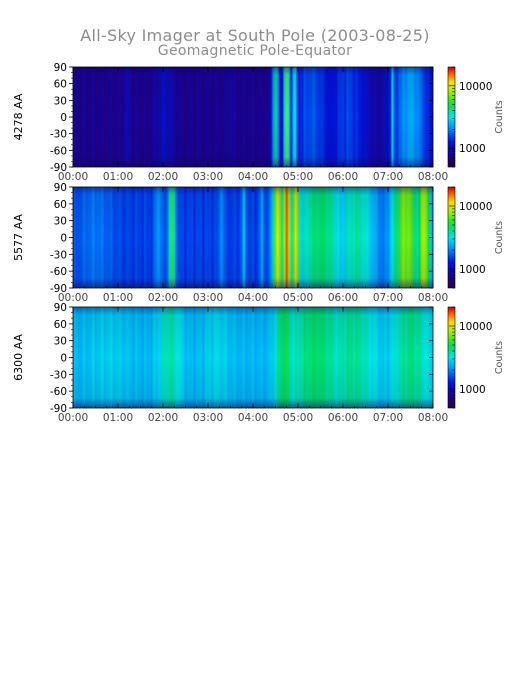 This screenshot has height=680, width=510. What do you see at coordinates (18, 237) in the screenshot?
I see `y-axis-label: 5577 AA` at bounding box center [18, 237].